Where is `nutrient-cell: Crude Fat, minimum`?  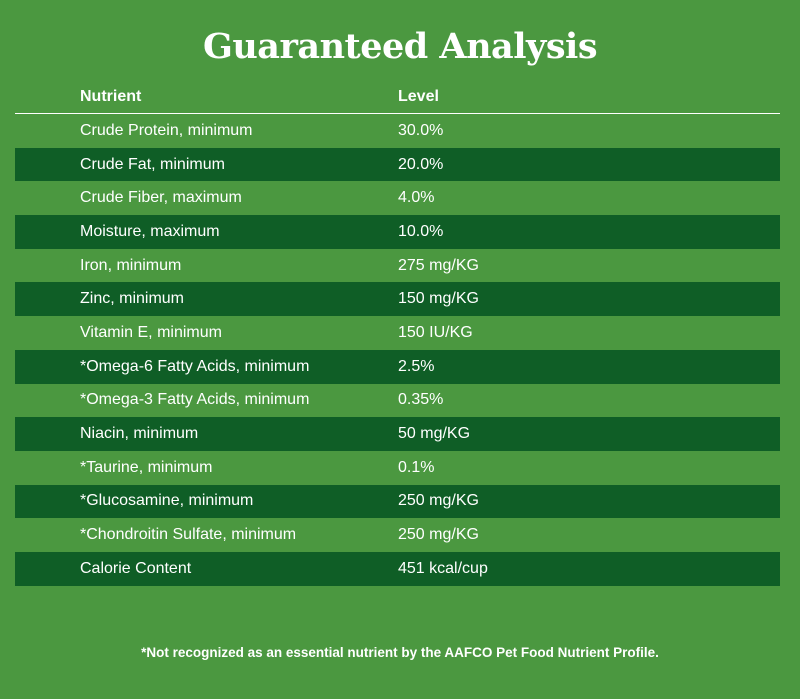
nutrient-cell: Crude Fat, minimum is located at coordinates (152, 164).